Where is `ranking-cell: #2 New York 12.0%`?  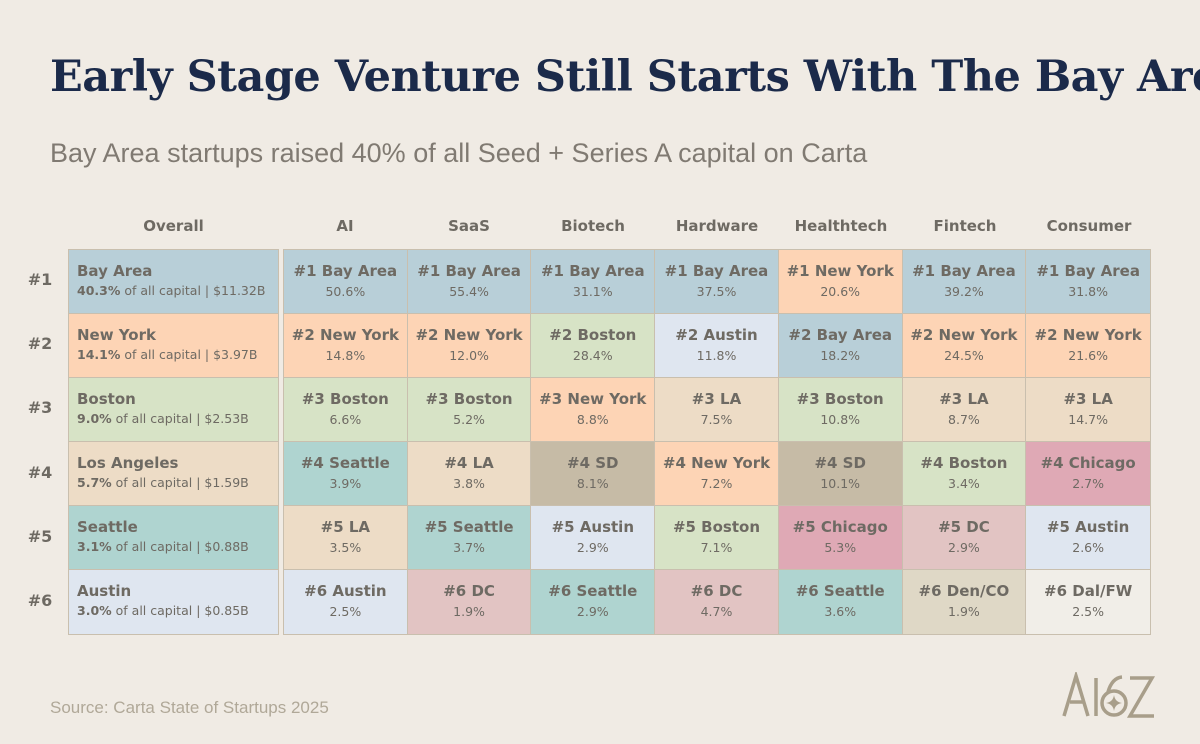
ranking-cell: #2 New York 12.0% is located at coordinates (469, 346).